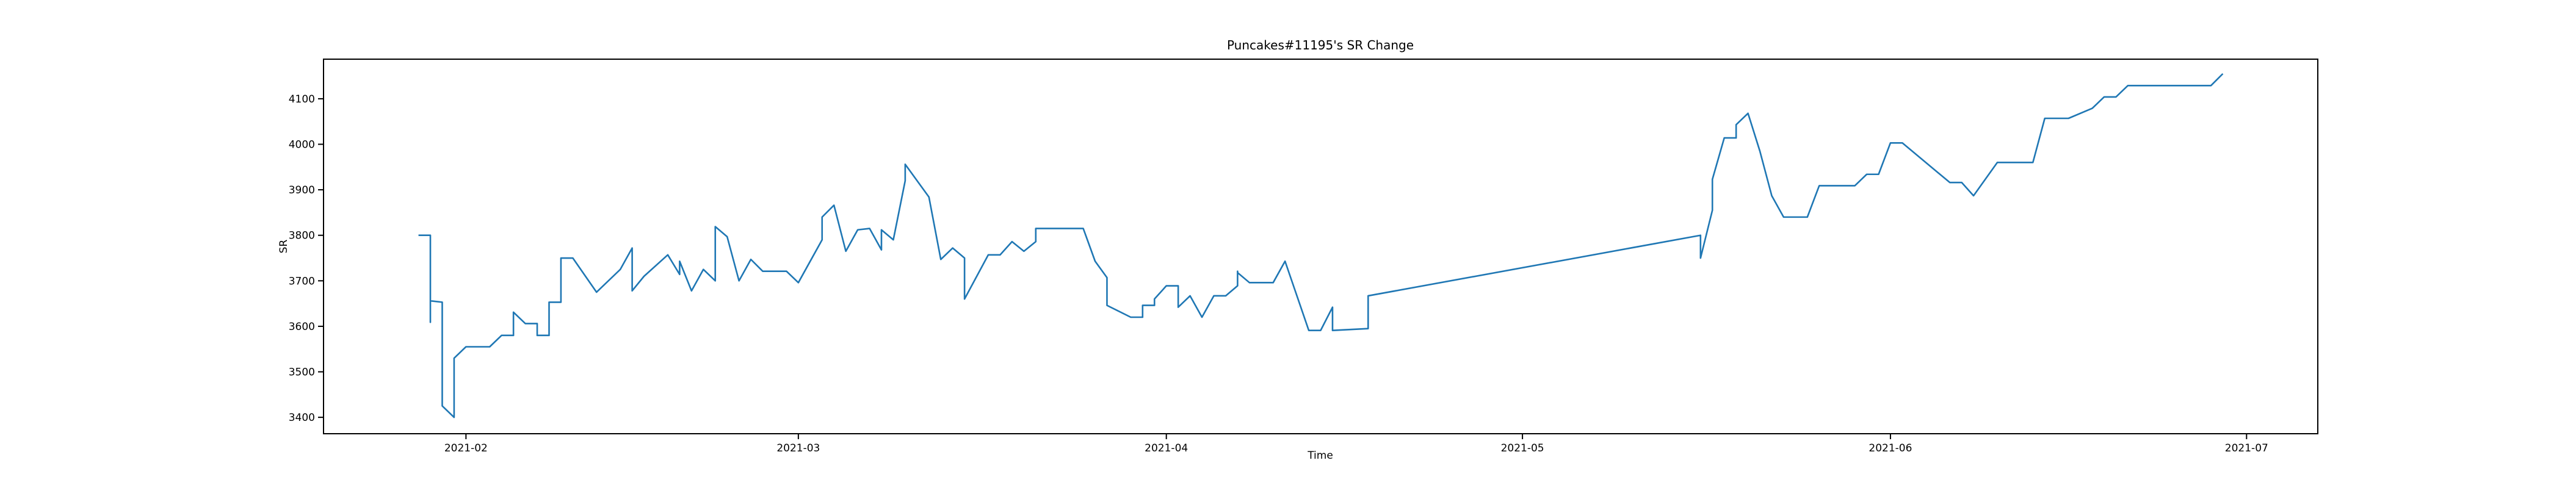 Image resolution: width=2576 pixels, height=488 pixels. Describe the element at coordinates (1320, 45) in the screenshot. I see `chart-title: Puncakes#11195's SR Change` at that location.